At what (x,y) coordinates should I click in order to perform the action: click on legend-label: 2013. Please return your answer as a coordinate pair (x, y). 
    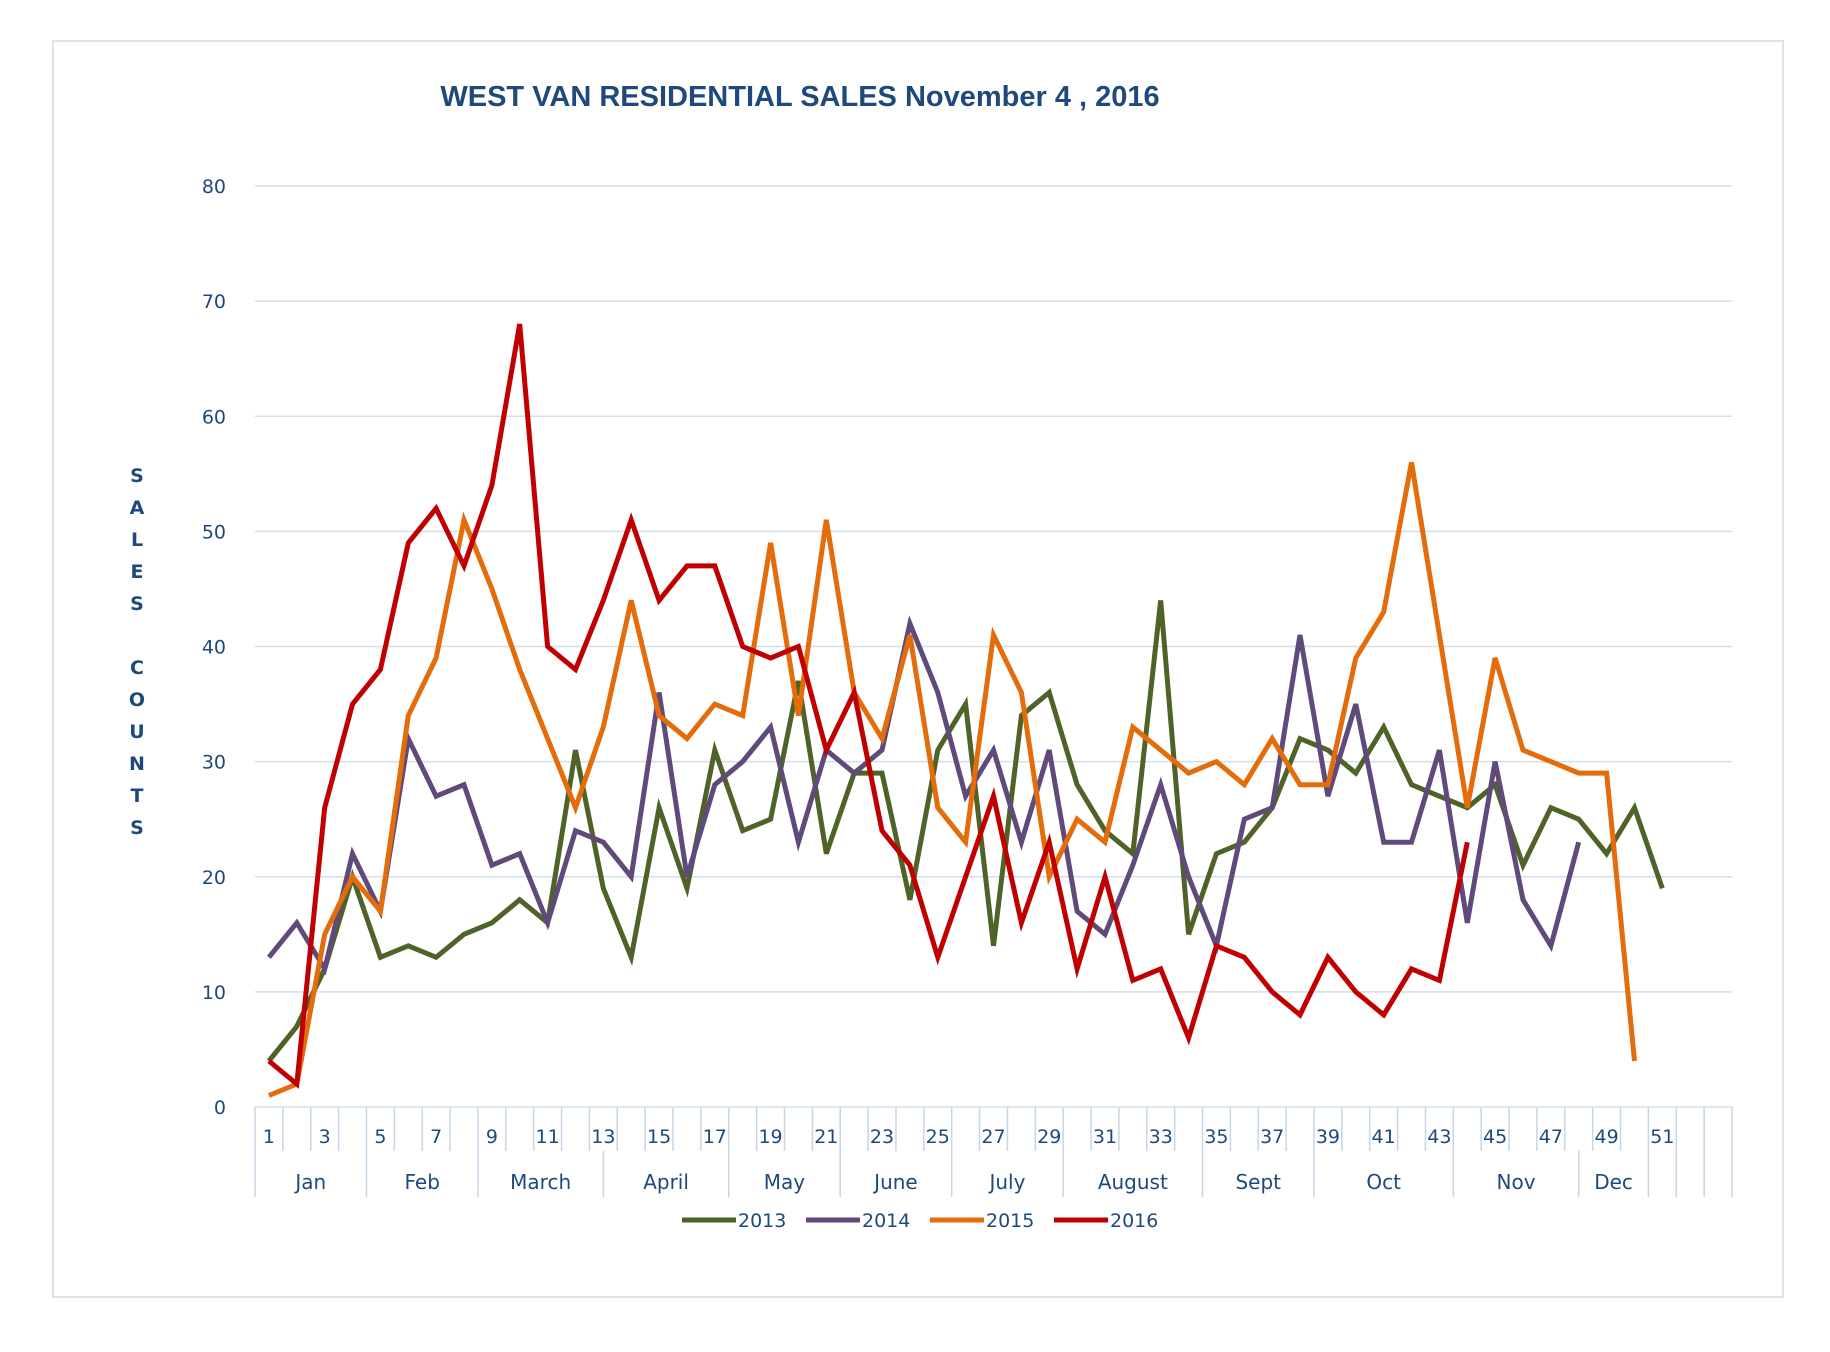
    Looking at the image, I should click on (762, 1221).